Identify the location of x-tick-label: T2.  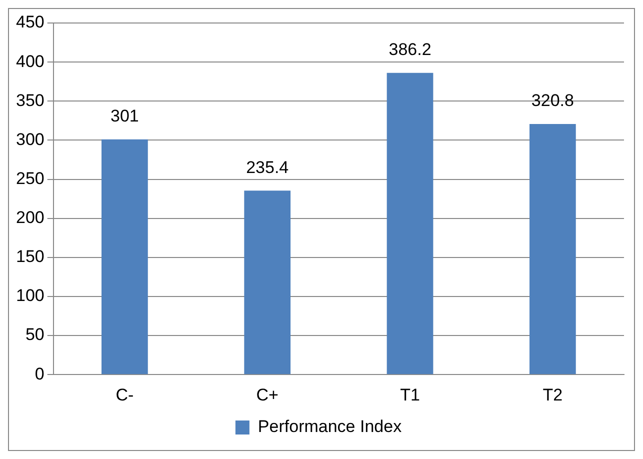
(552, 394).